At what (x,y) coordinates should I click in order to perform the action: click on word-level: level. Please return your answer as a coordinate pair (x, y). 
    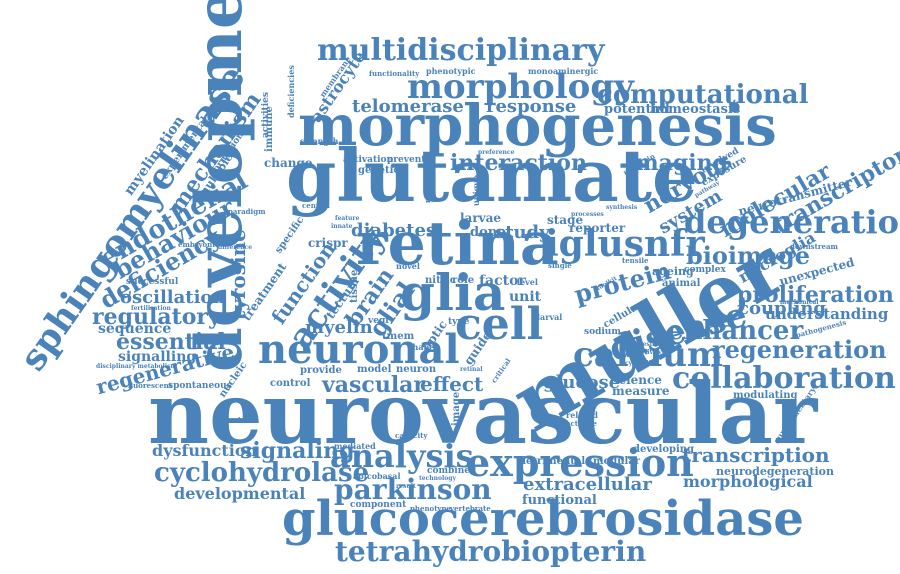
    Looking at the image, I should click on (527, 282).